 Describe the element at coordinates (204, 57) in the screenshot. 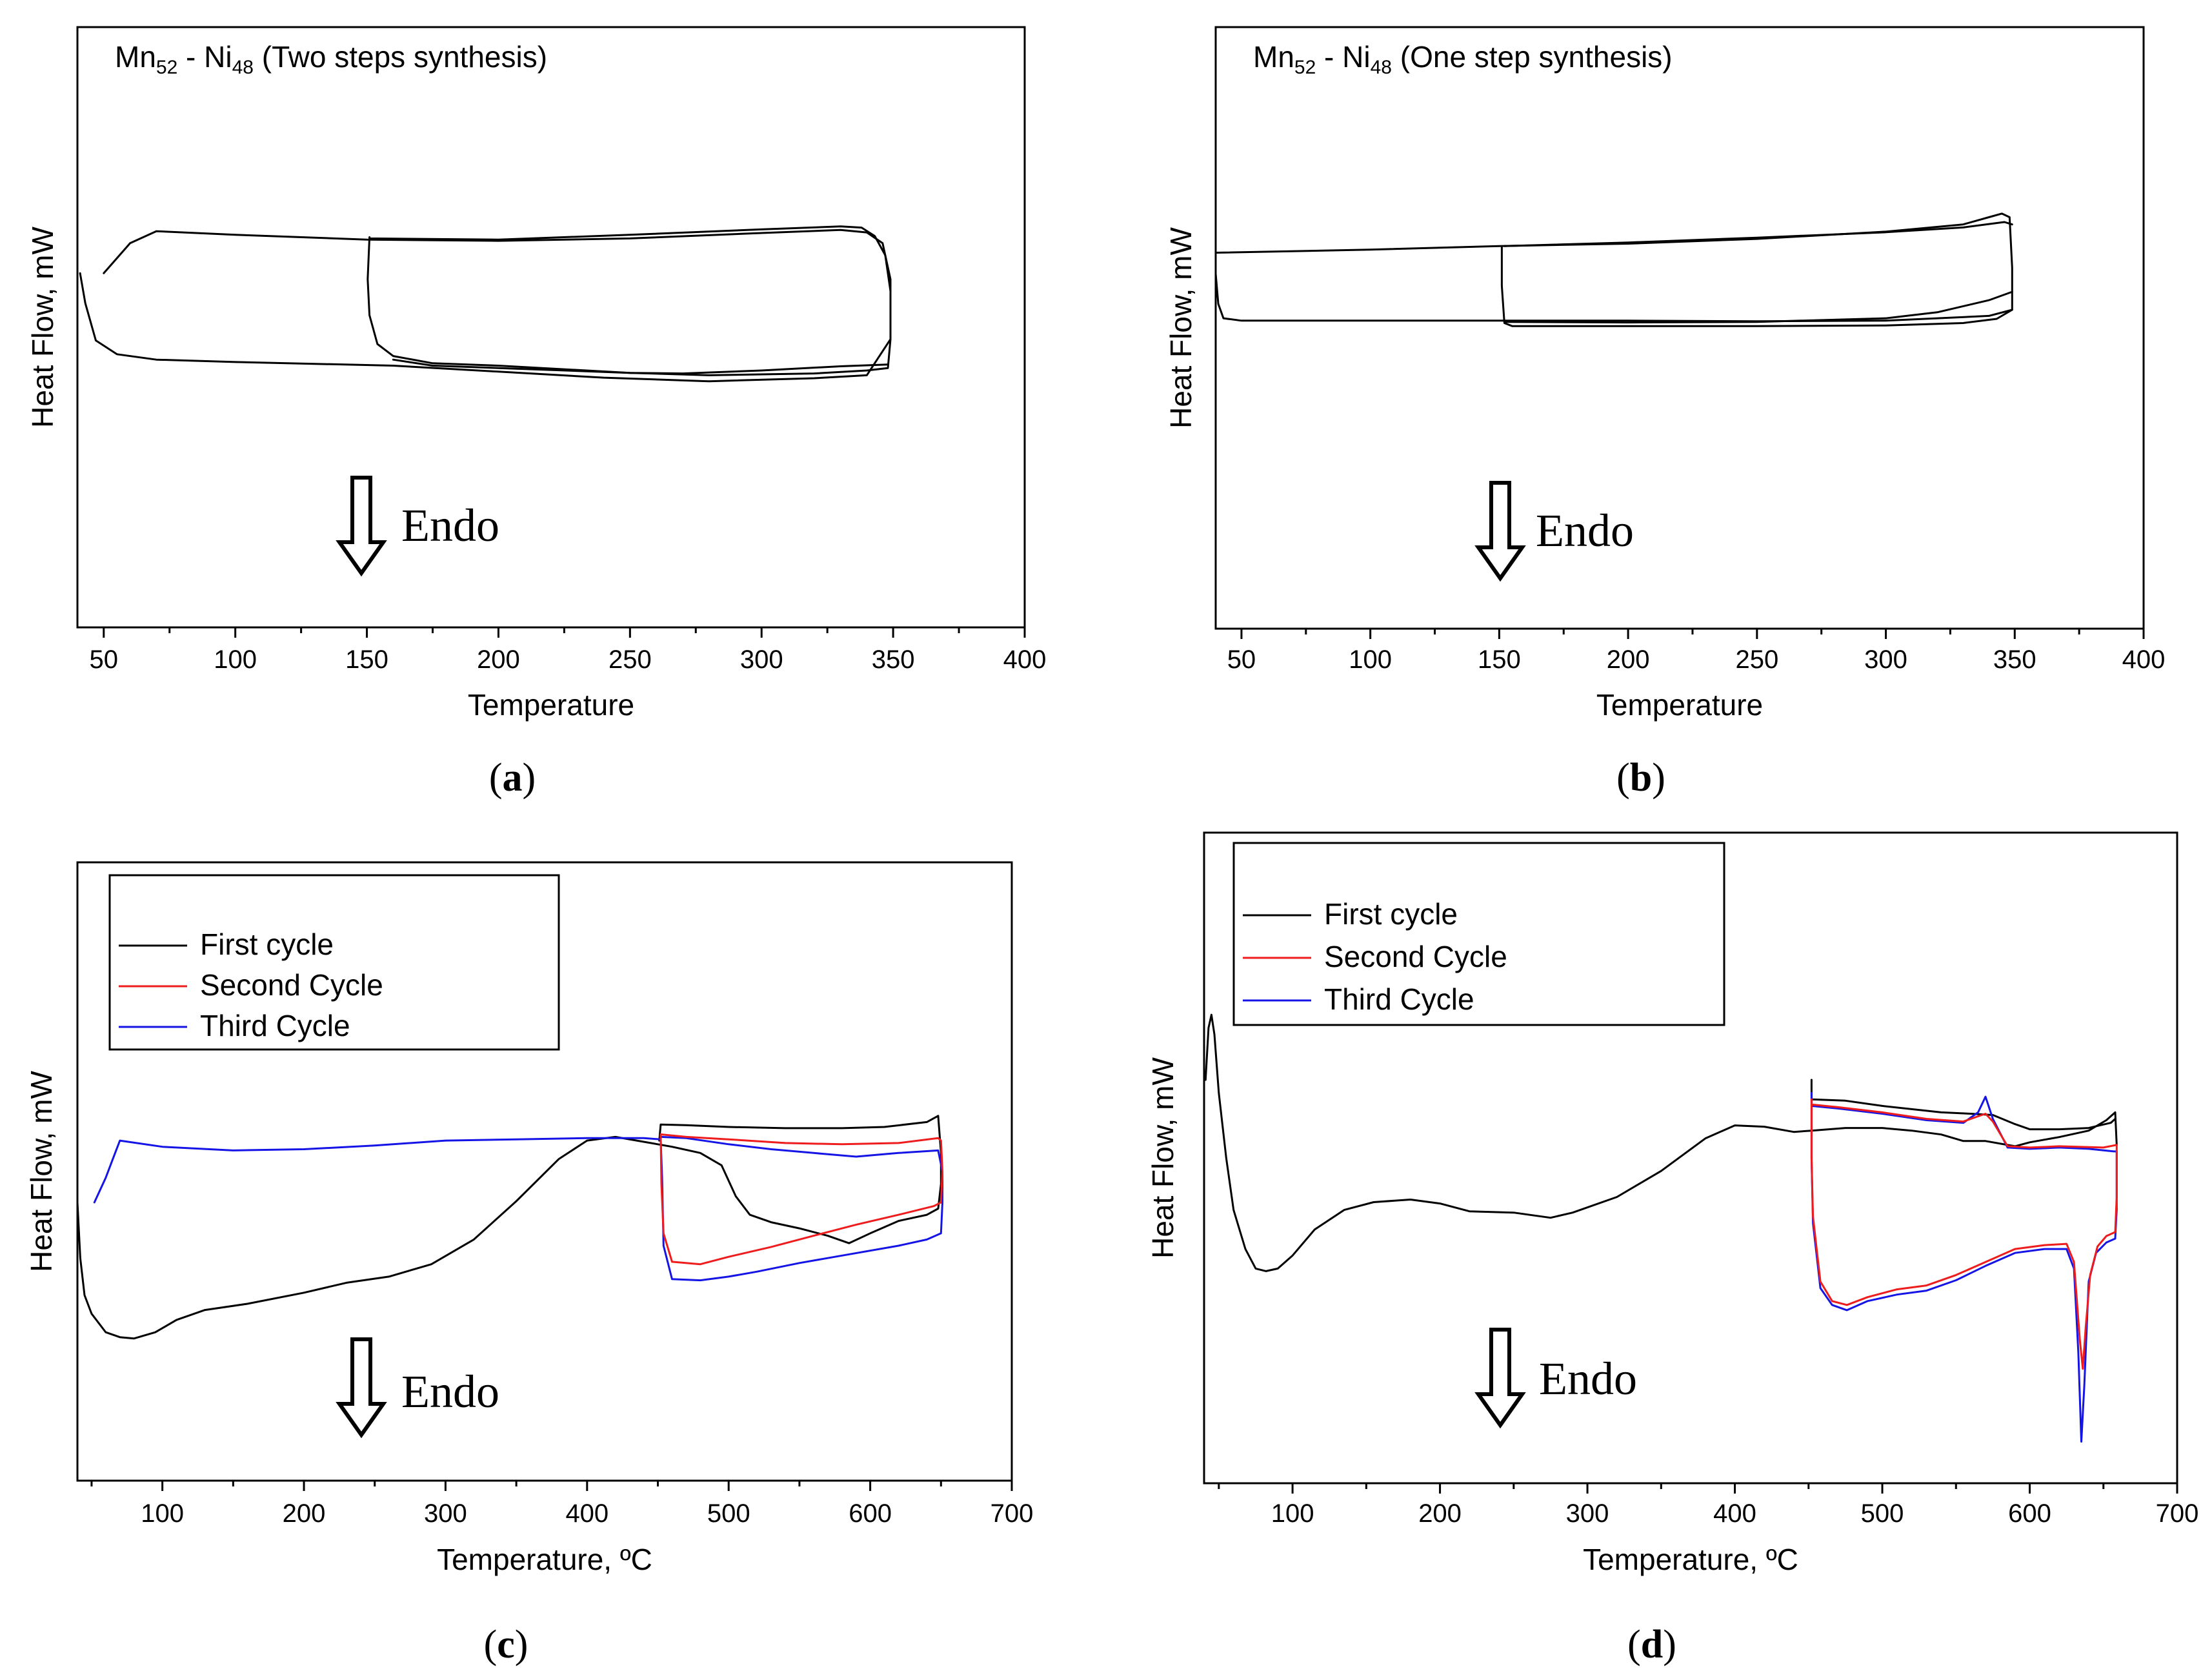

I see `chart-title-element-2: - Ni` at that location.